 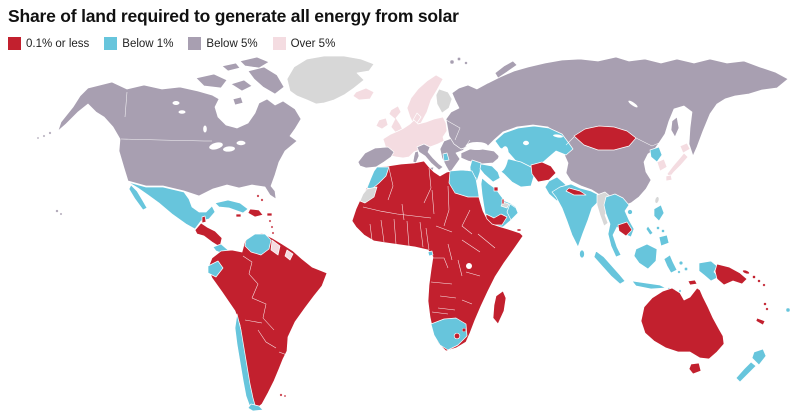 What do you see at coordinates (430, 157) in the screenshot?
I see `region-italy` at bounding box center [430, 157].